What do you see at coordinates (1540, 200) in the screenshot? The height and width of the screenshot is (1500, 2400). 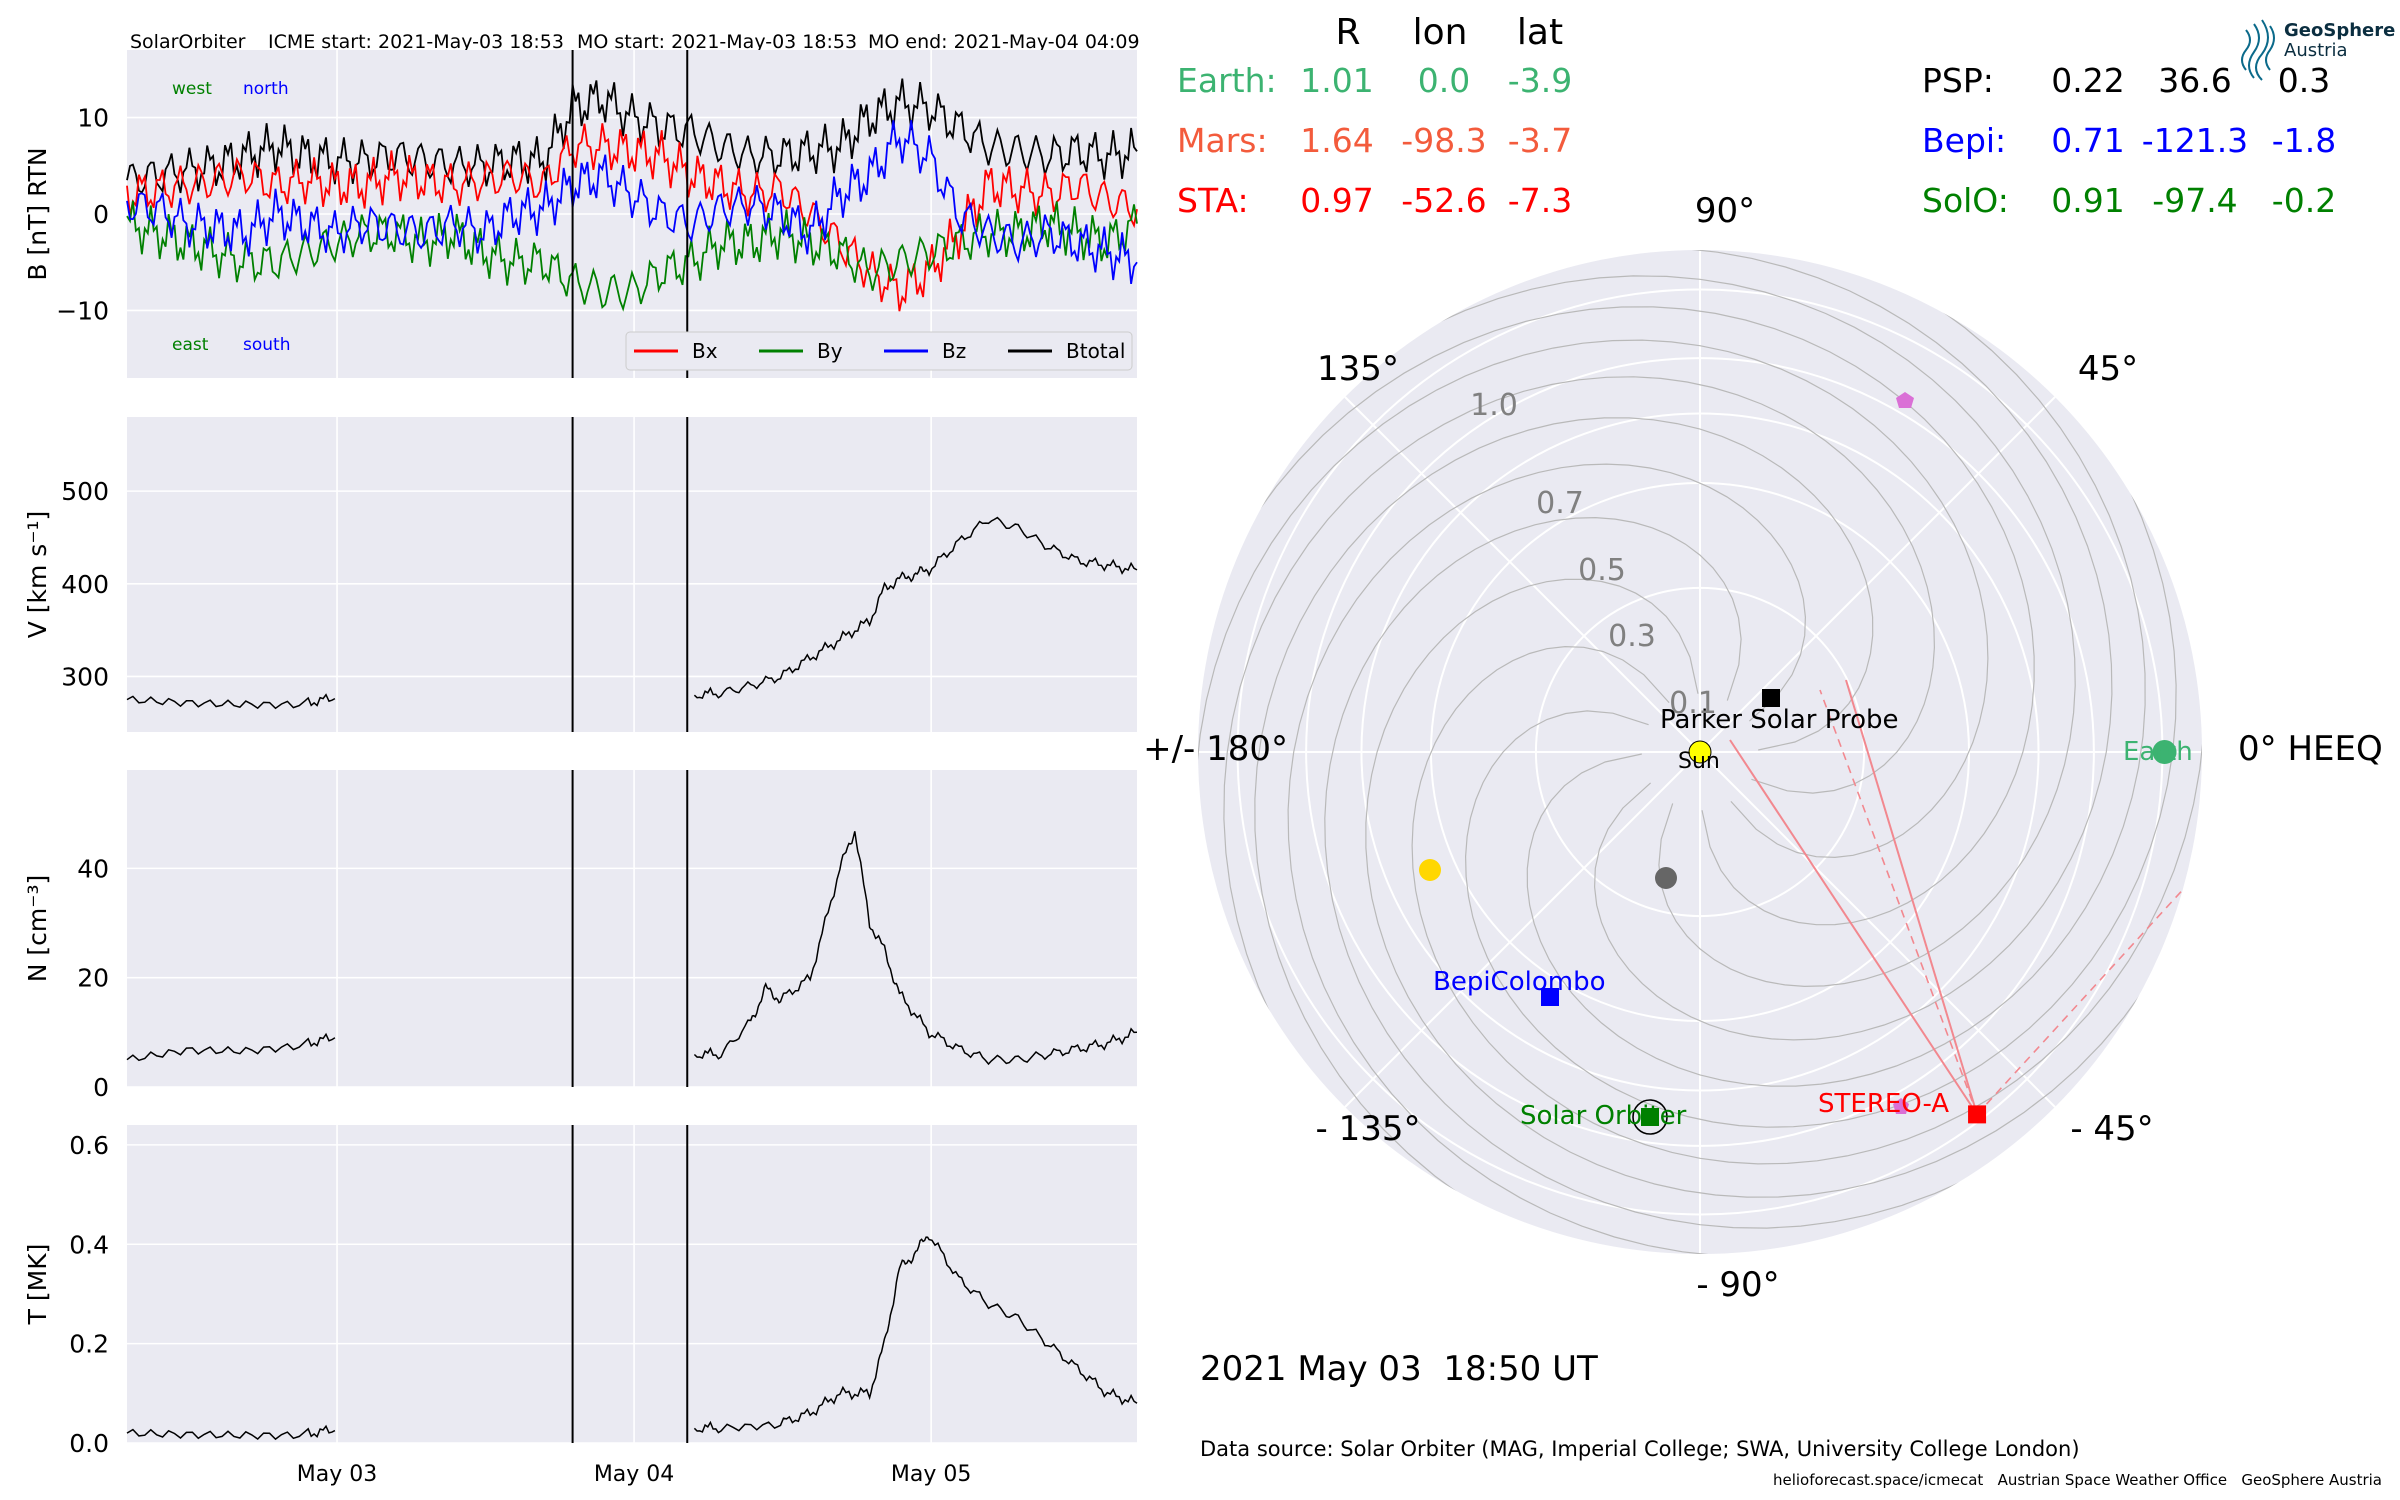 I see `table-lat-2: -7.3` at bounding box center [1540, 200].